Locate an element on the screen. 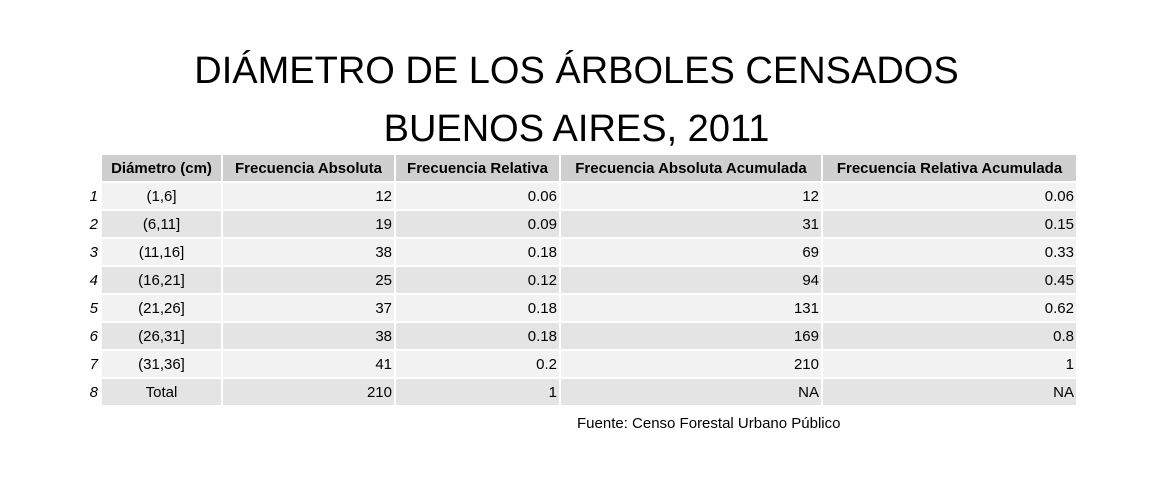 The image size is (1153, 484). value-cell: 0.62 is located at coordinates (949, 308).